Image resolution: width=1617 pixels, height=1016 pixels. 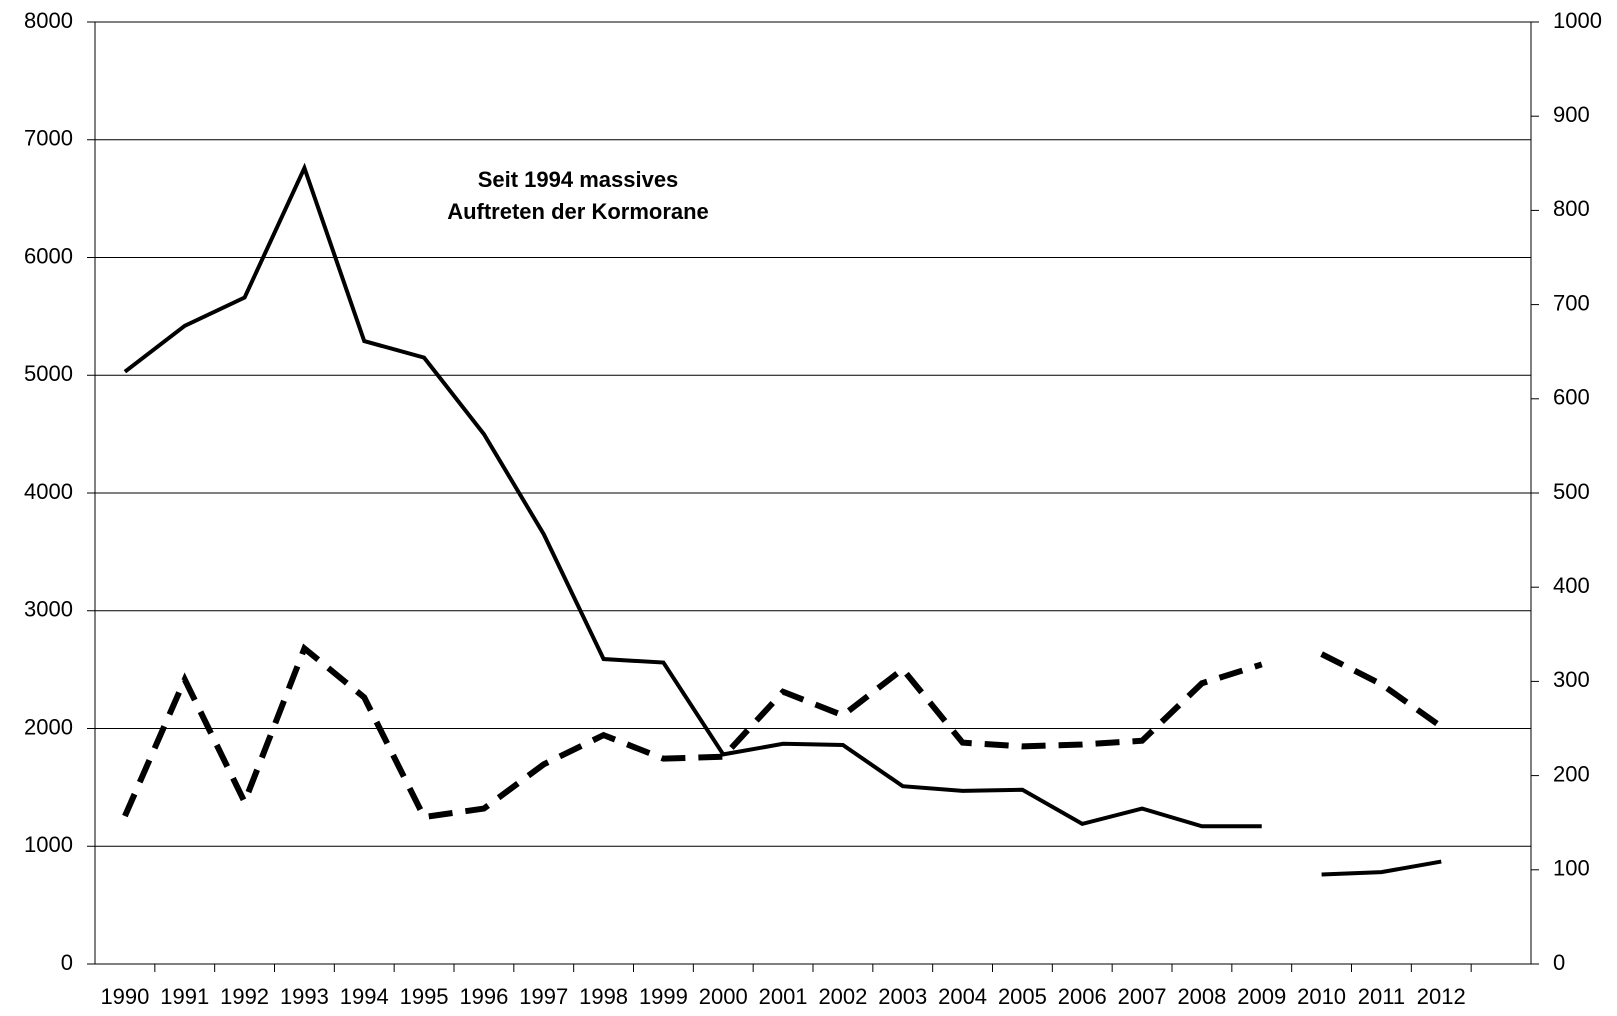 What do you see at coordinates (543, 996) in the screenshot?
I see `x-tick-label: 1997` at bounding box center [543, 996].